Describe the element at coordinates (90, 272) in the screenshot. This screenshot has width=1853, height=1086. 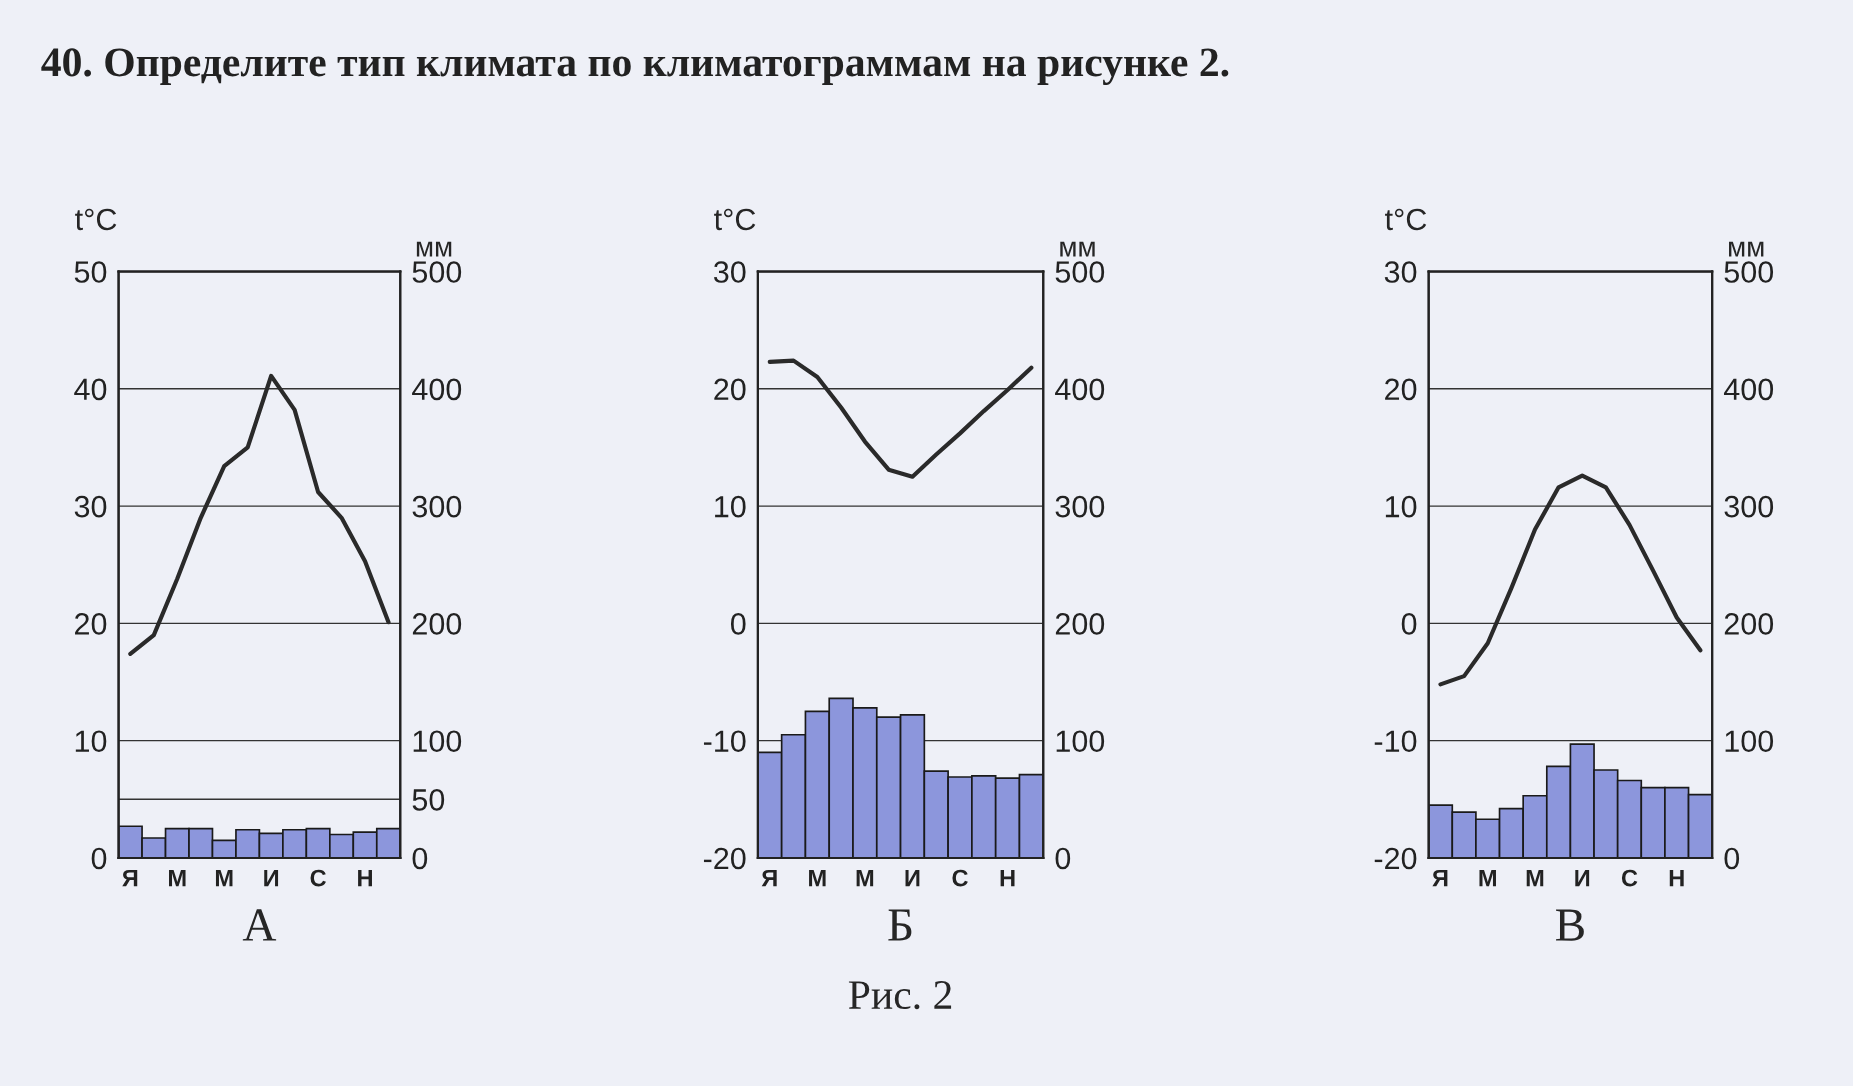
I see `y-tick-label: 50` at that location.